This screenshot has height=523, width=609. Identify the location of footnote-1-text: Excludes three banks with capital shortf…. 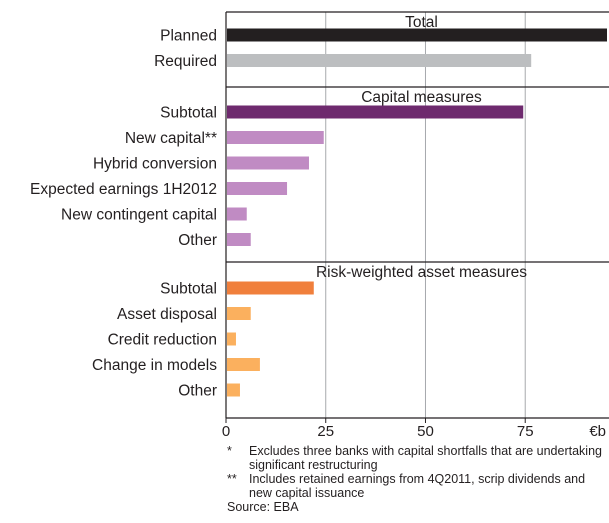
(425, 458).